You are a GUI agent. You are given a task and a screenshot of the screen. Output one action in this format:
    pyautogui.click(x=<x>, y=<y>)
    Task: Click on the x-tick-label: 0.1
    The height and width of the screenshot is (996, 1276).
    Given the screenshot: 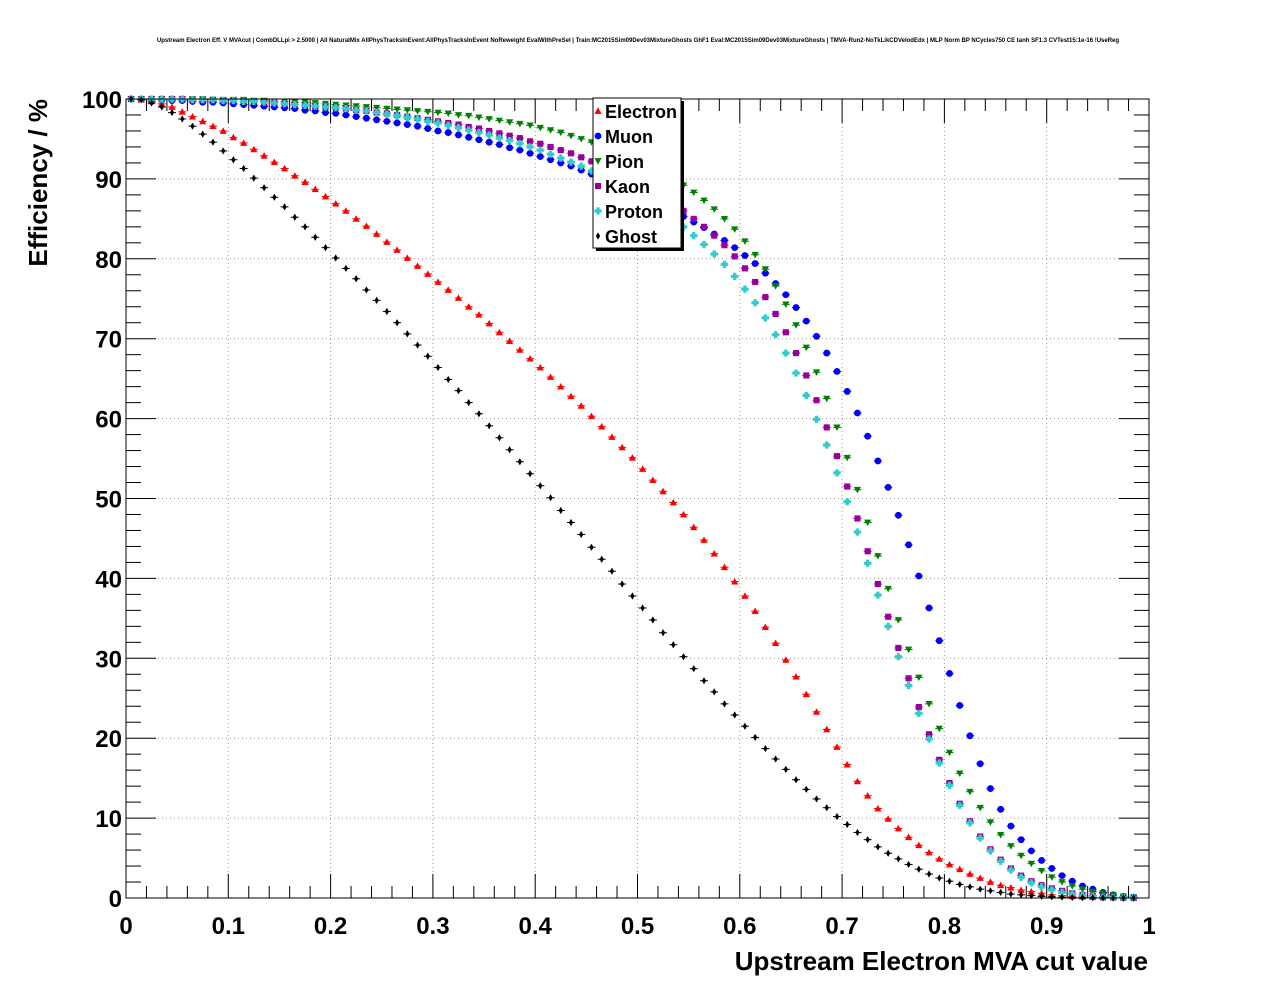 What is the action you would take?
    pyautogui.click(x=228, y=926)
    